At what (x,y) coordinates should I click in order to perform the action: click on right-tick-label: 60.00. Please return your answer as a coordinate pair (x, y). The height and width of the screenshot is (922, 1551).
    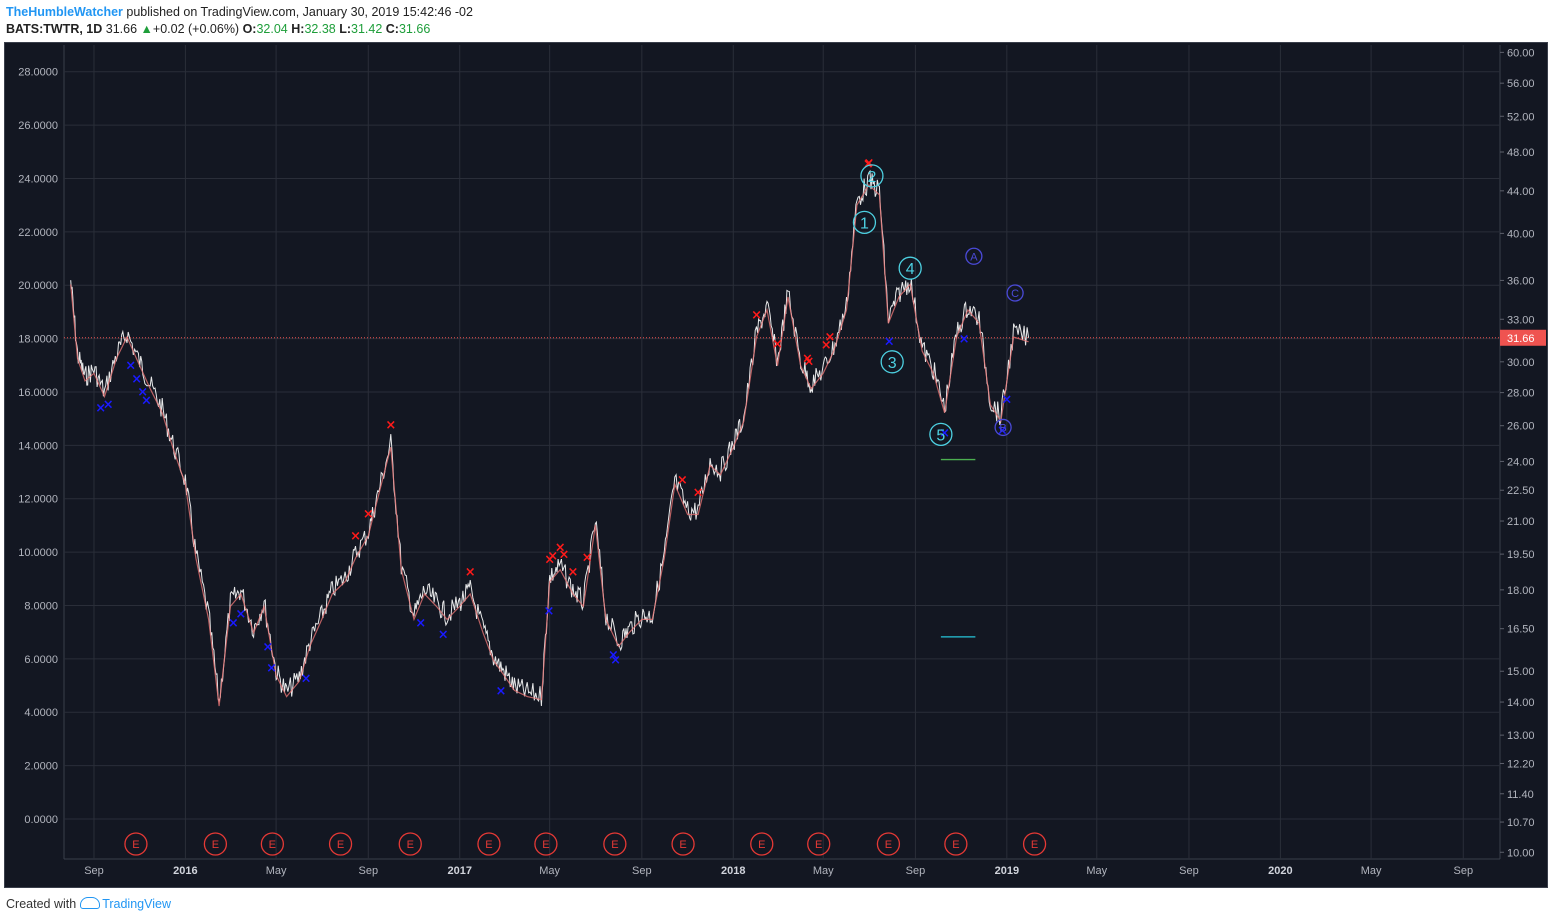
    Looking at the image, I should click on (1521, 53).